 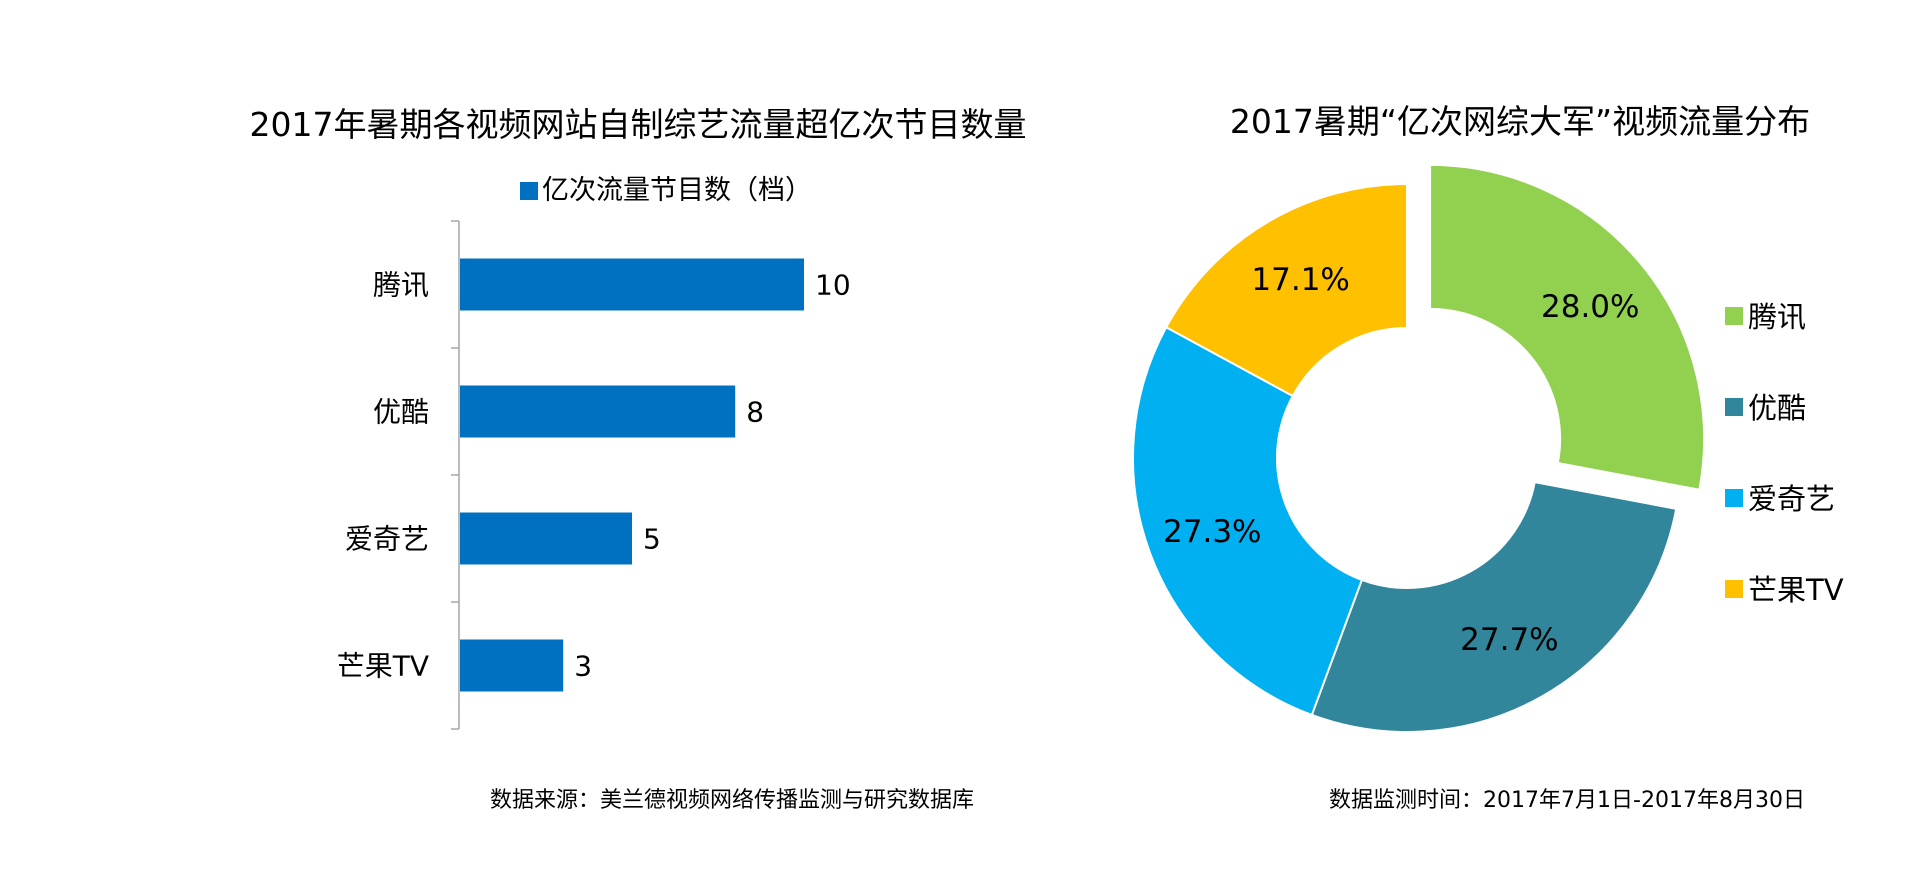 What do you see at coordinates (387, 539) in the screenshot?
I see `bar-category-label: 爱奇艺` at bounding box center [387, 539].